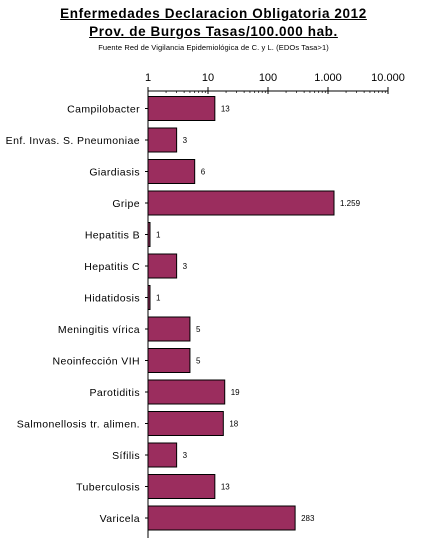 This screenshot has height=550, width=427. I want to click on category-label: Hepatitis B, so click(112, 236).